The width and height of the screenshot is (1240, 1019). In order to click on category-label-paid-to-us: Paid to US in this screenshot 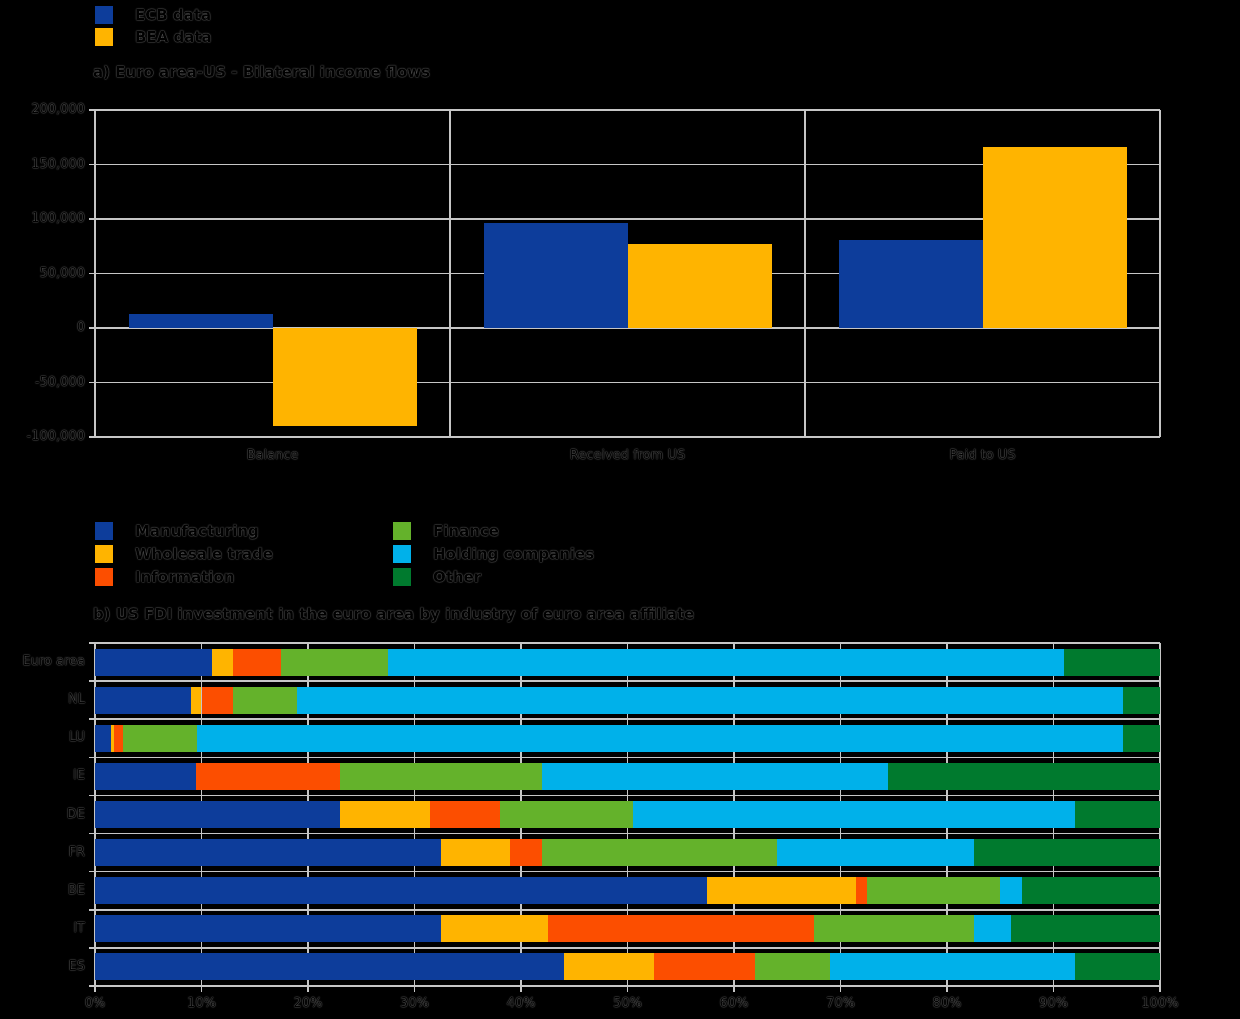, I will do `click(982, 455)`.